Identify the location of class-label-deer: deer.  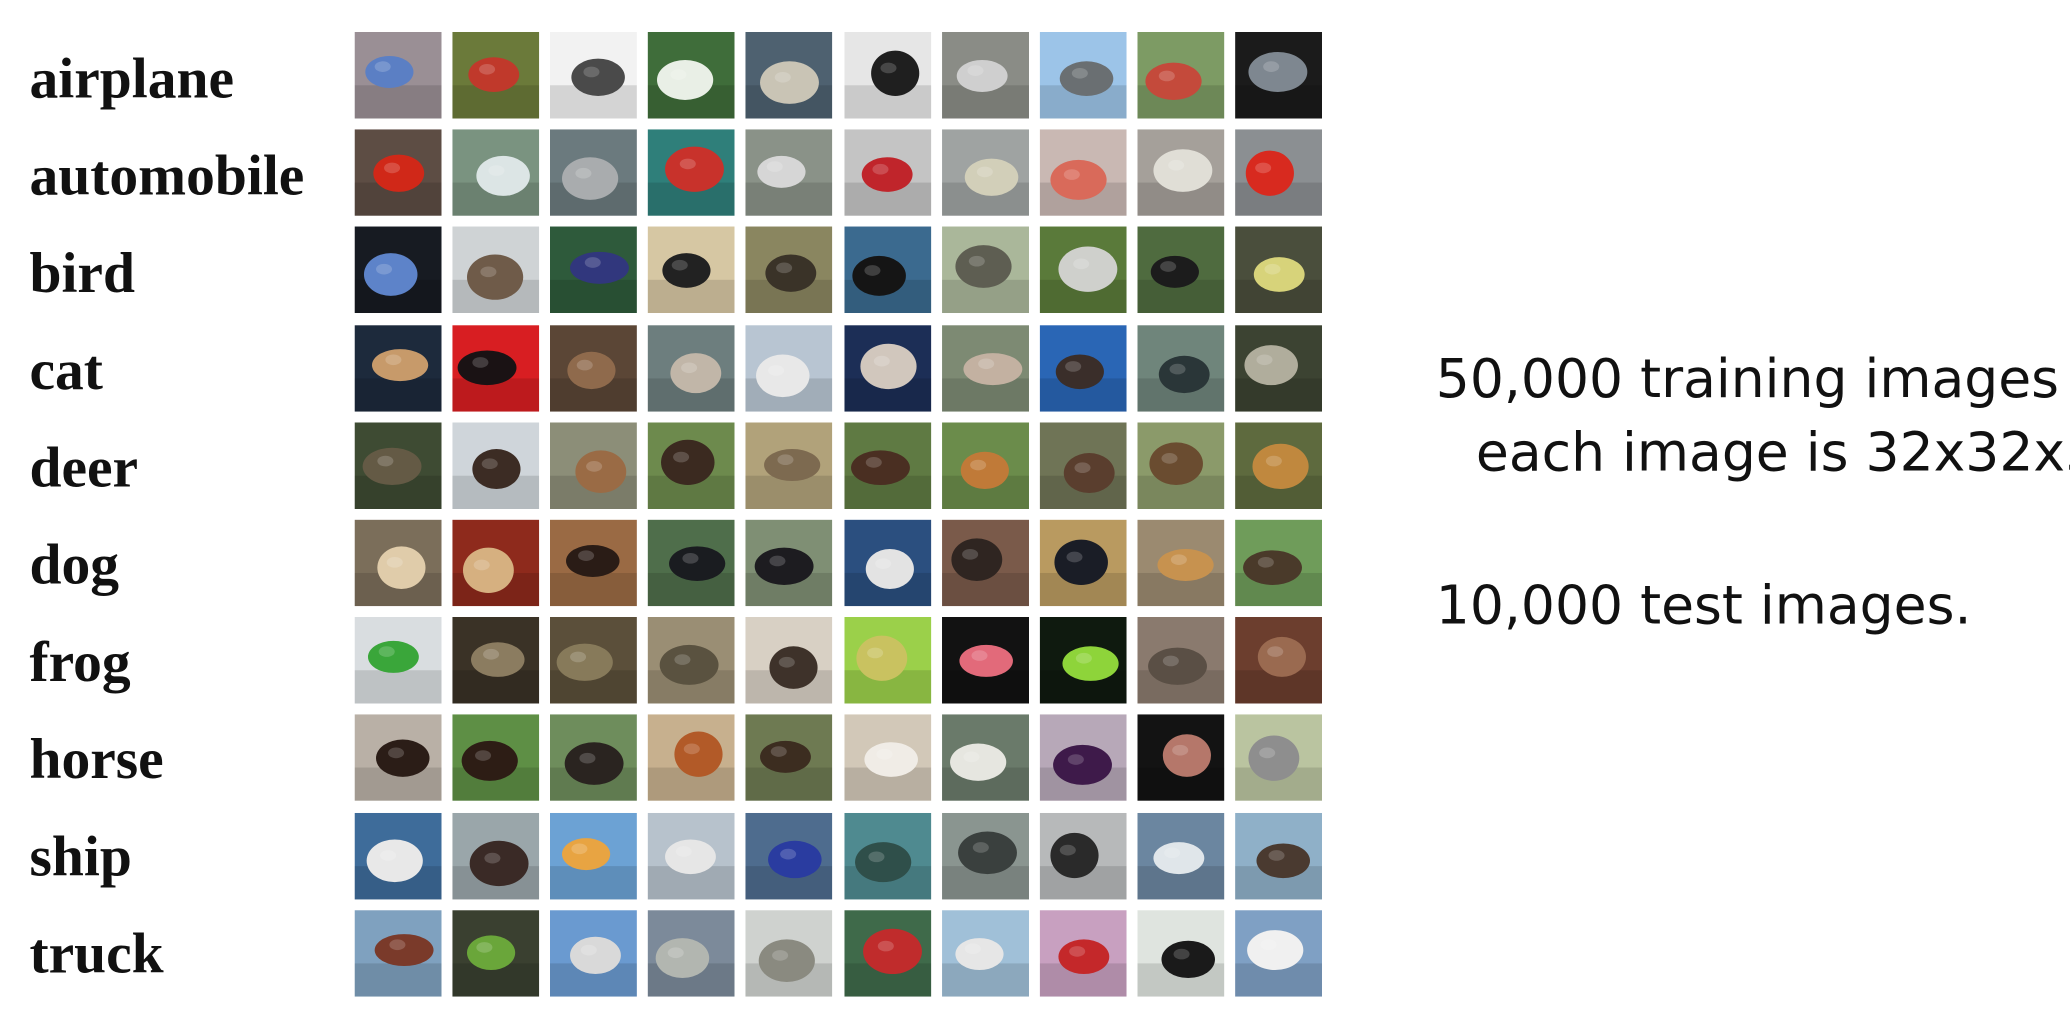
(84, 468).